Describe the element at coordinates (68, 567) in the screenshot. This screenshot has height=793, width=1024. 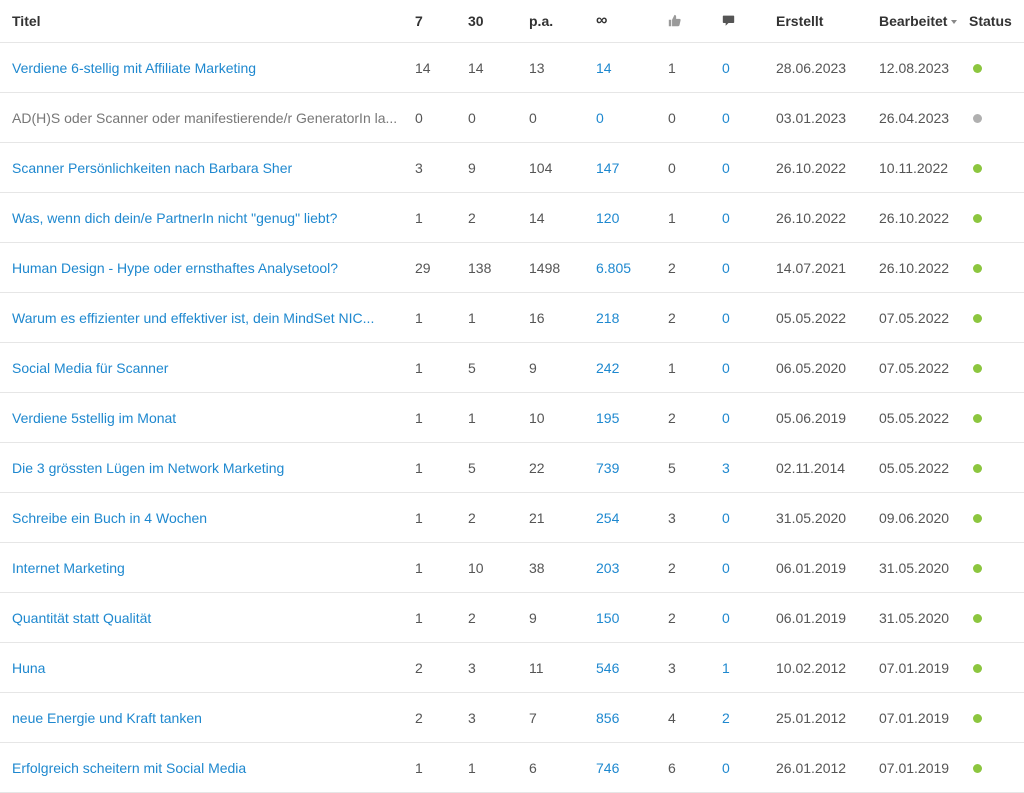
I see `article-title-link: Internet Marketing` at that location.